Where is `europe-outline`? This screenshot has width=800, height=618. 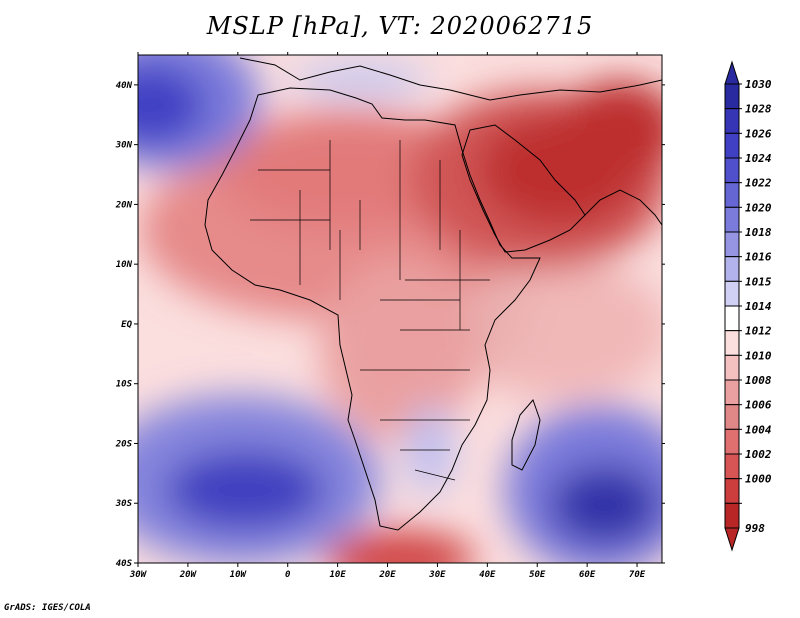 europe-outline is located at coordinates (450, 79).